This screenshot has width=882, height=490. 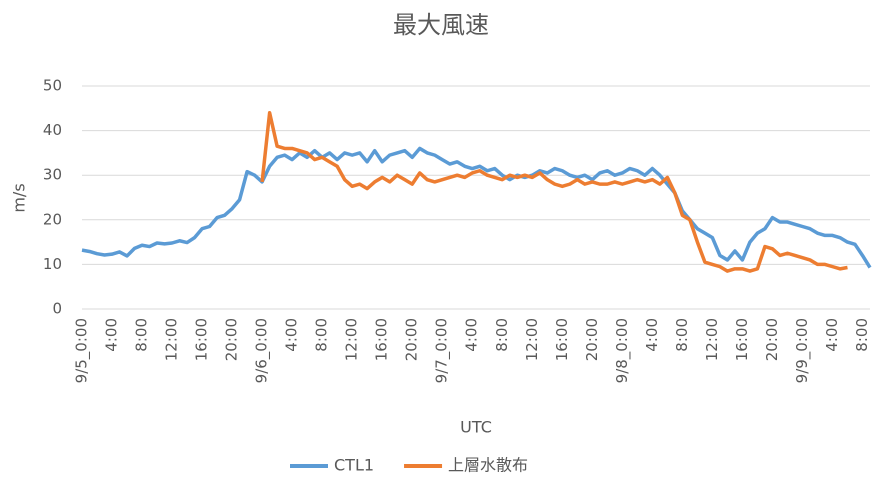 What do you see at coordinates (52, 264) in the screenshot?
I see `y-tick-label: 10` at bounding box center [52, 264].